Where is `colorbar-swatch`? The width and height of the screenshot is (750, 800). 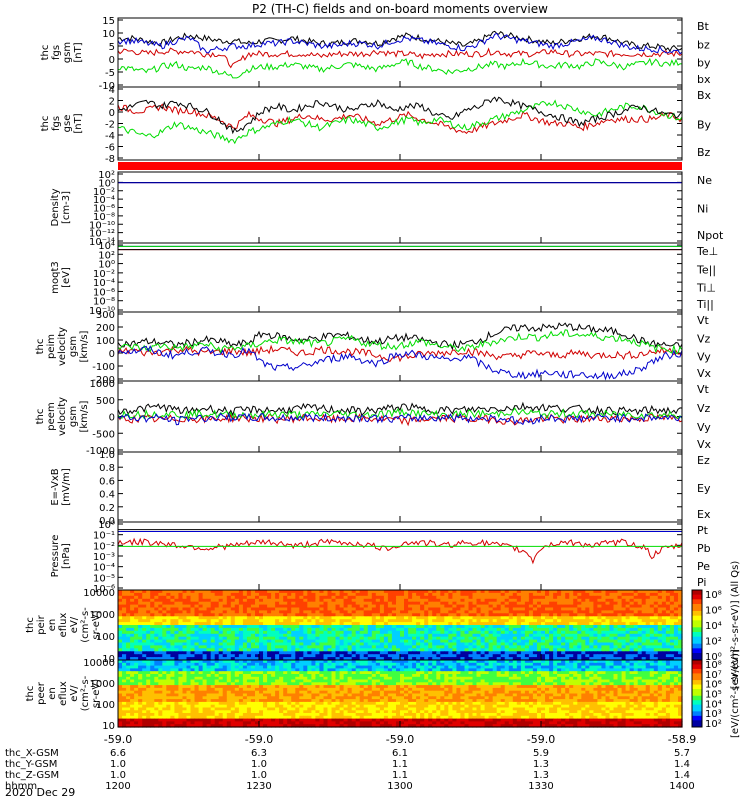
colorbar-swatch is located at coordinates (697, 615).